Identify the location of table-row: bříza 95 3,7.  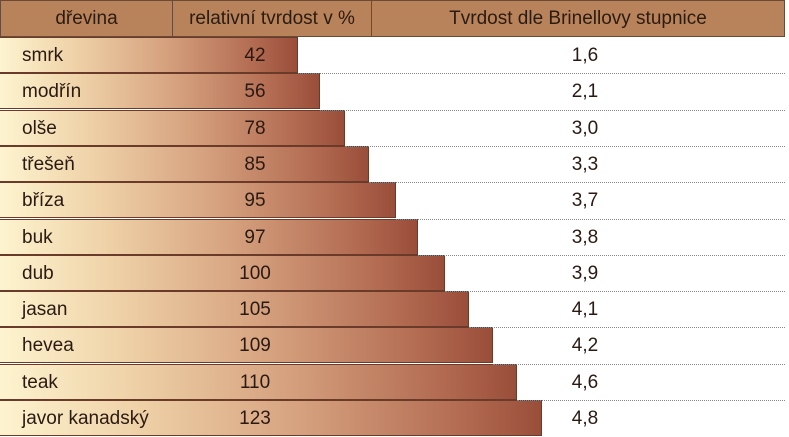
(394, 200).